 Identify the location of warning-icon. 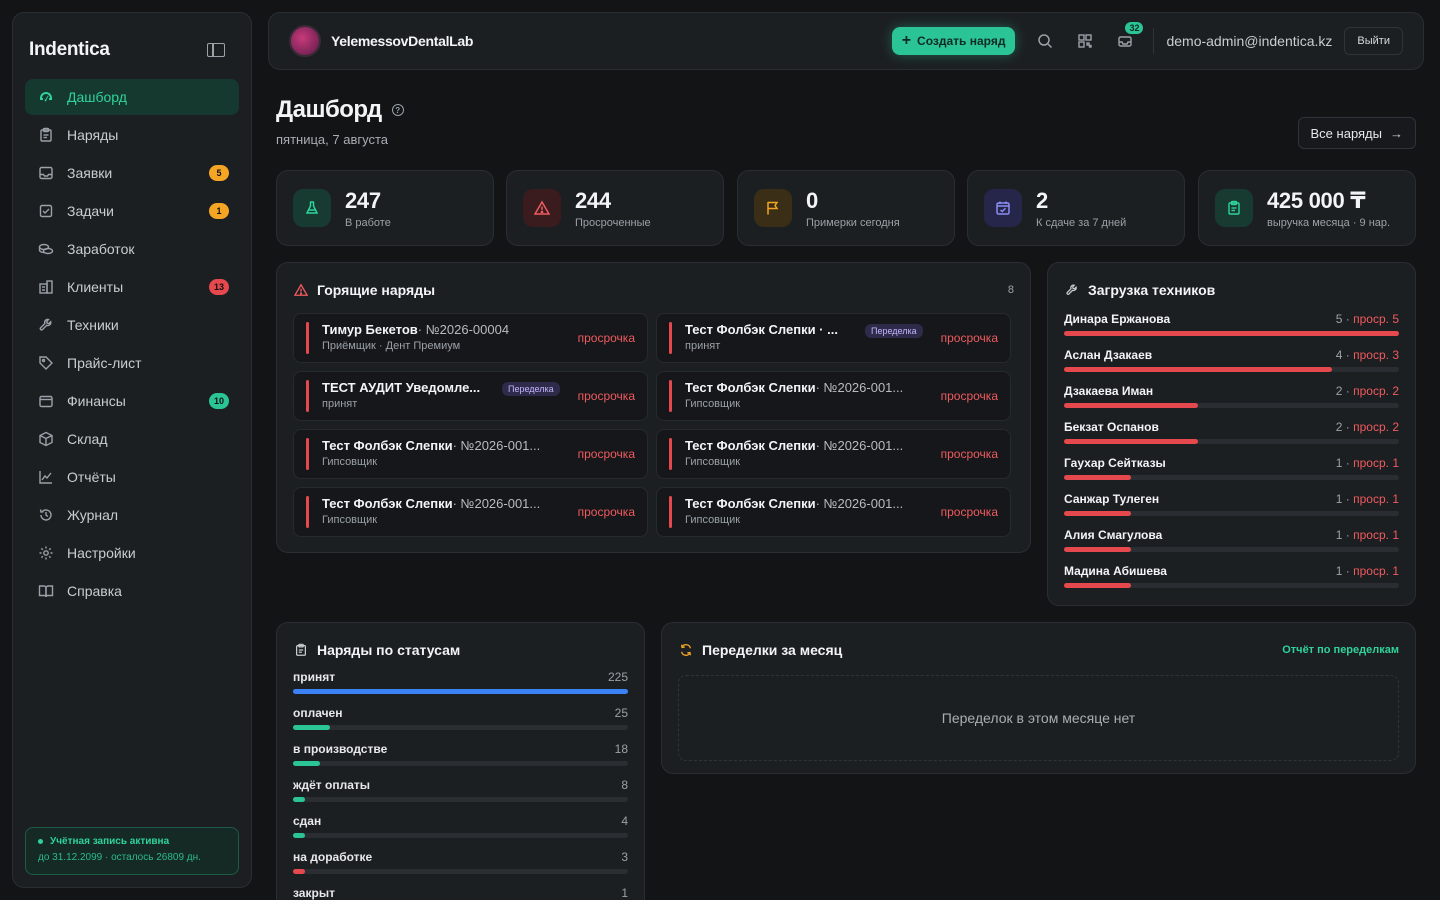
(542, 208).